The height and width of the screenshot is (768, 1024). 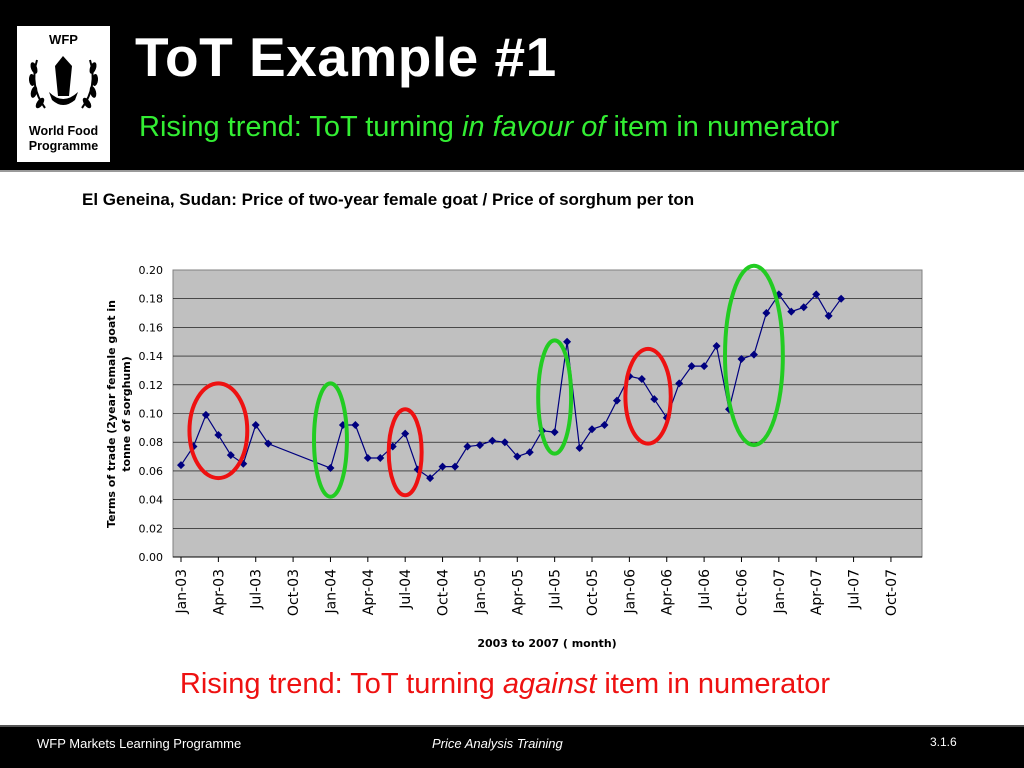 I want to click on x-tick-label: Apr-07, so click(x=817, y=592).